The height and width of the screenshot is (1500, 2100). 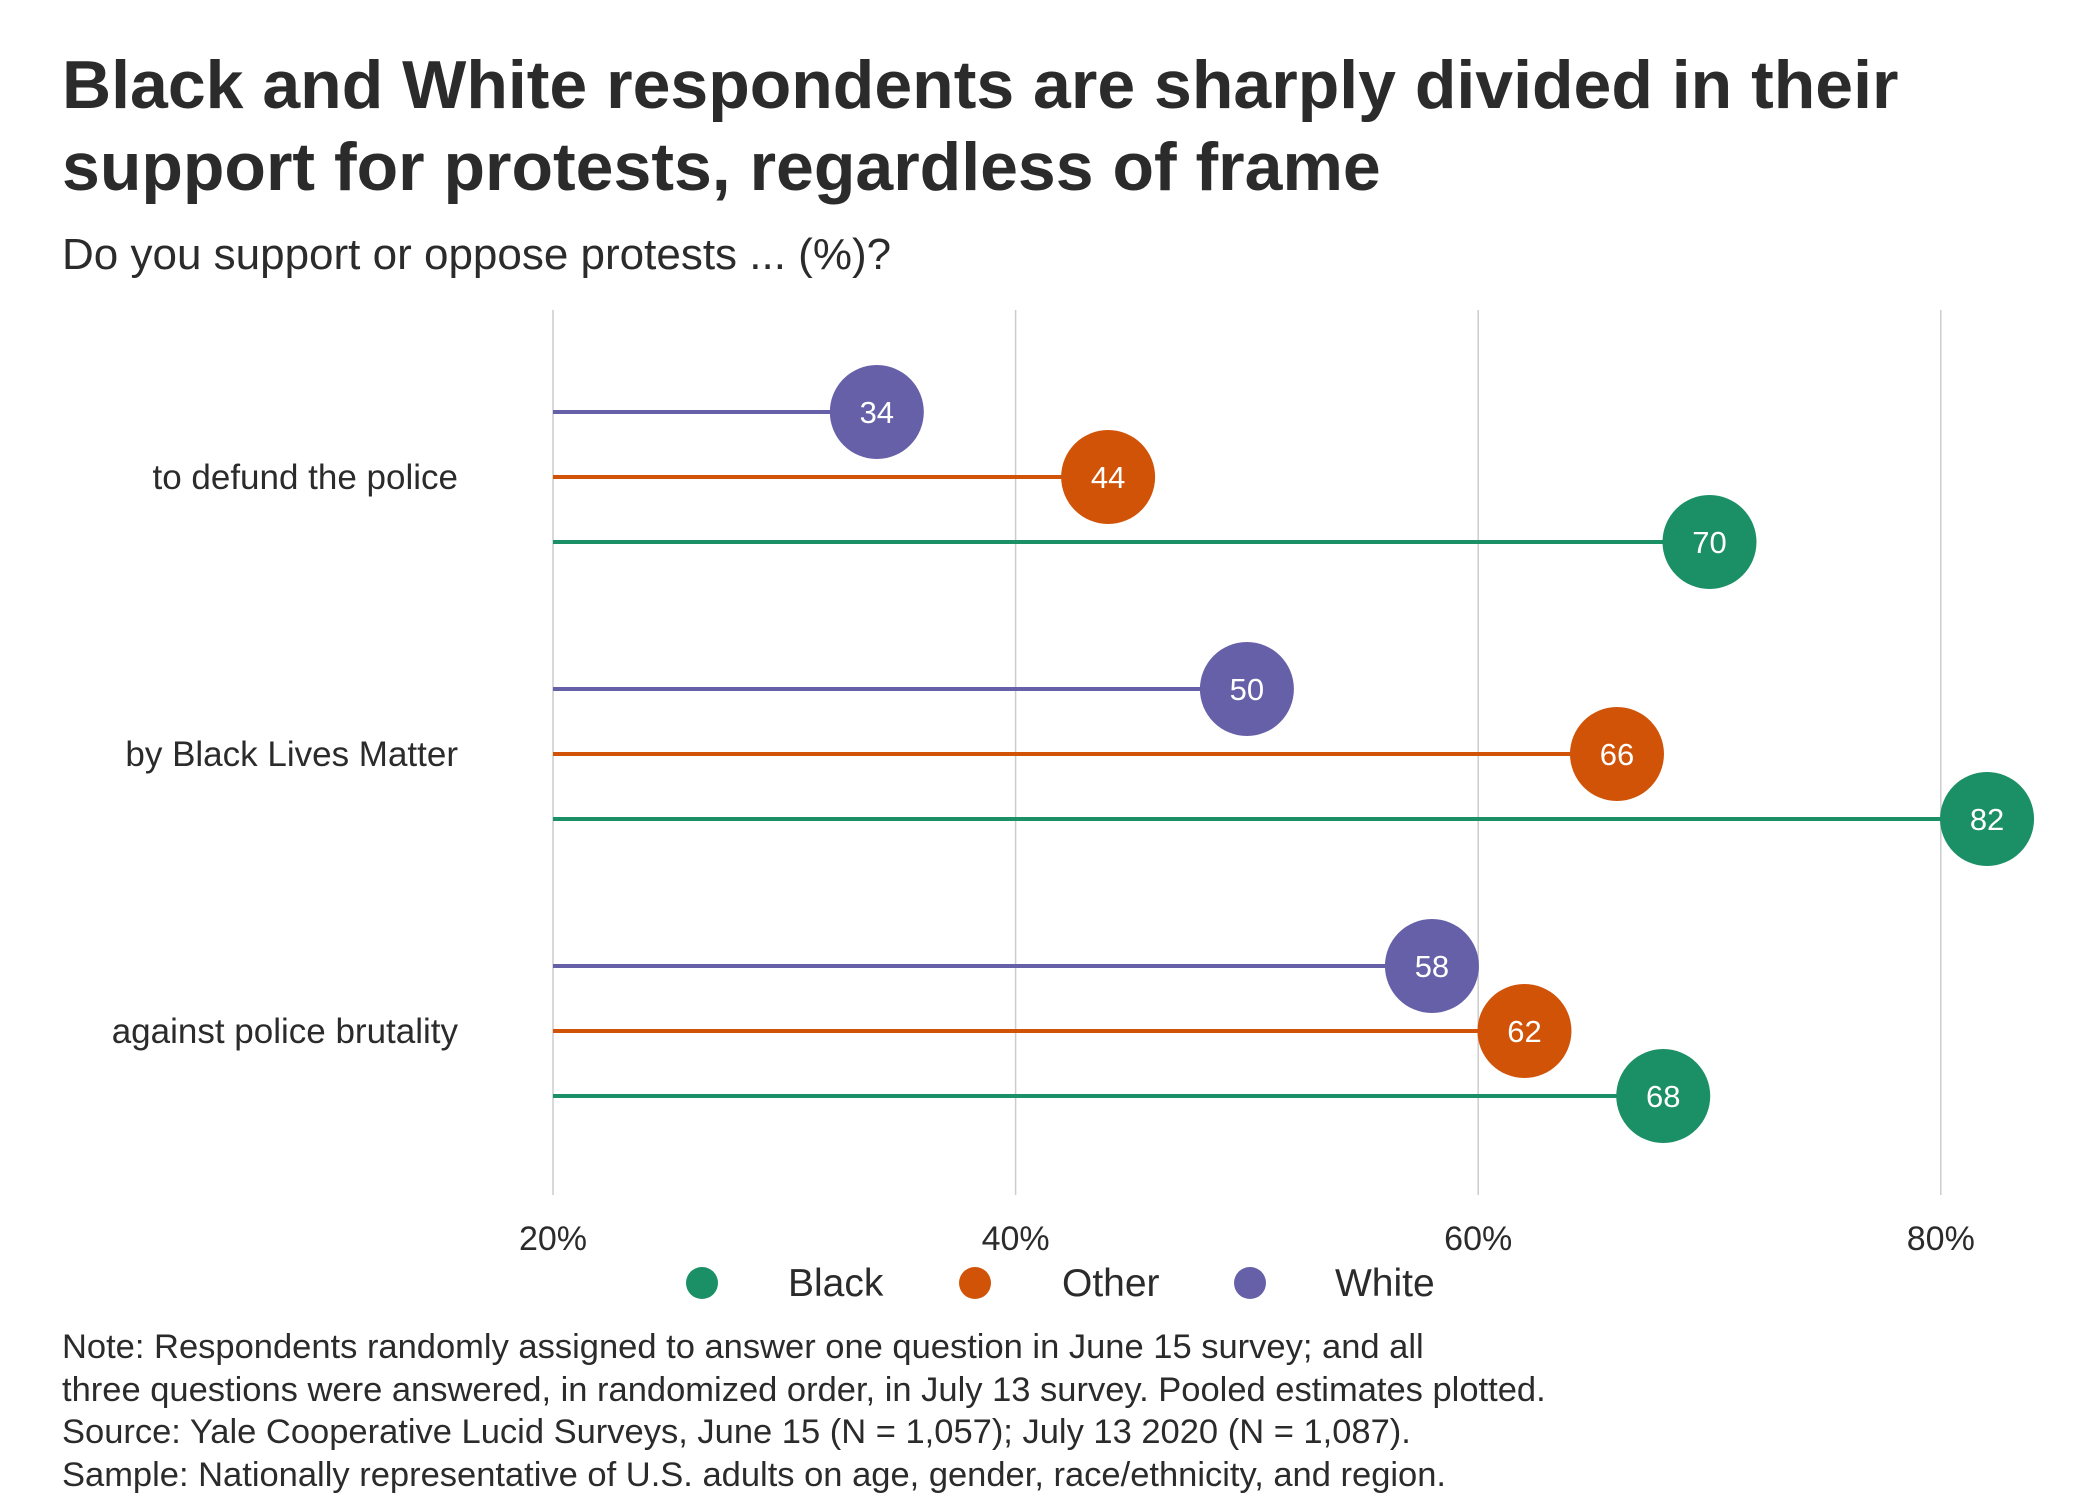 I want to click on legend-black-swatch, so click(x=702, y=1283).